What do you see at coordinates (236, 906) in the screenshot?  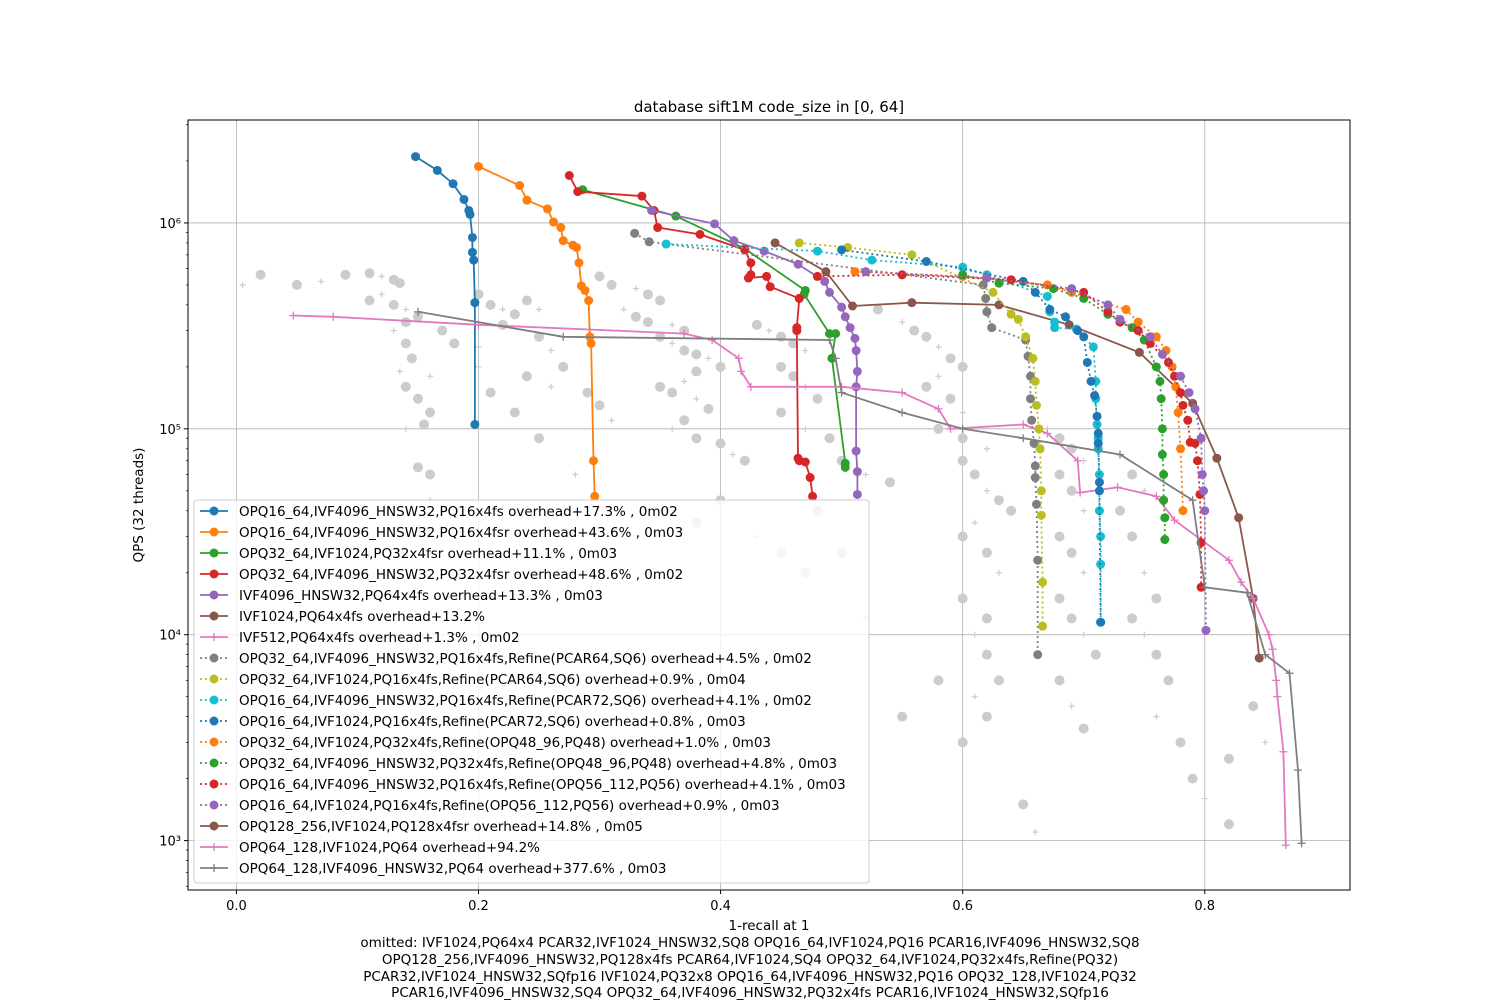 I see `x-tick-label: 0.0` at bounding box center [236, 906].